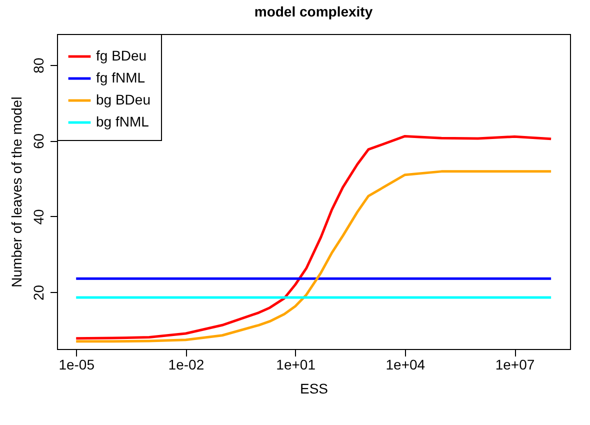 The height and width of the screenshot is (425, 590). What do you see at coordinates (38, 66) in the screenshot?
I see `y-tick-label: 80` at bounding box center [38, 66].